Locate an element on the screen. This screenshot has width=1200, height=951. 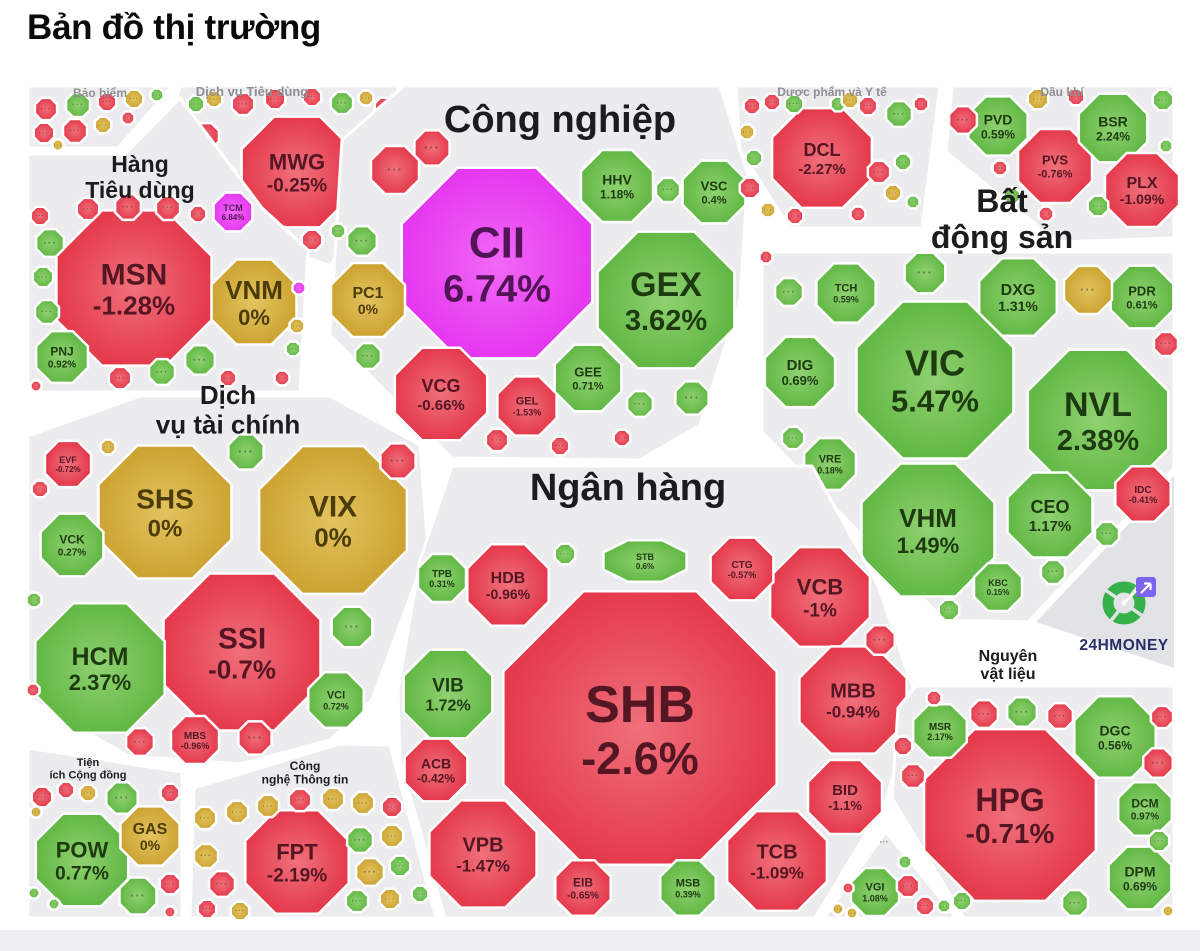
stock-tile-ACB: ACB-0.42% is located at coordinates (436, 770).